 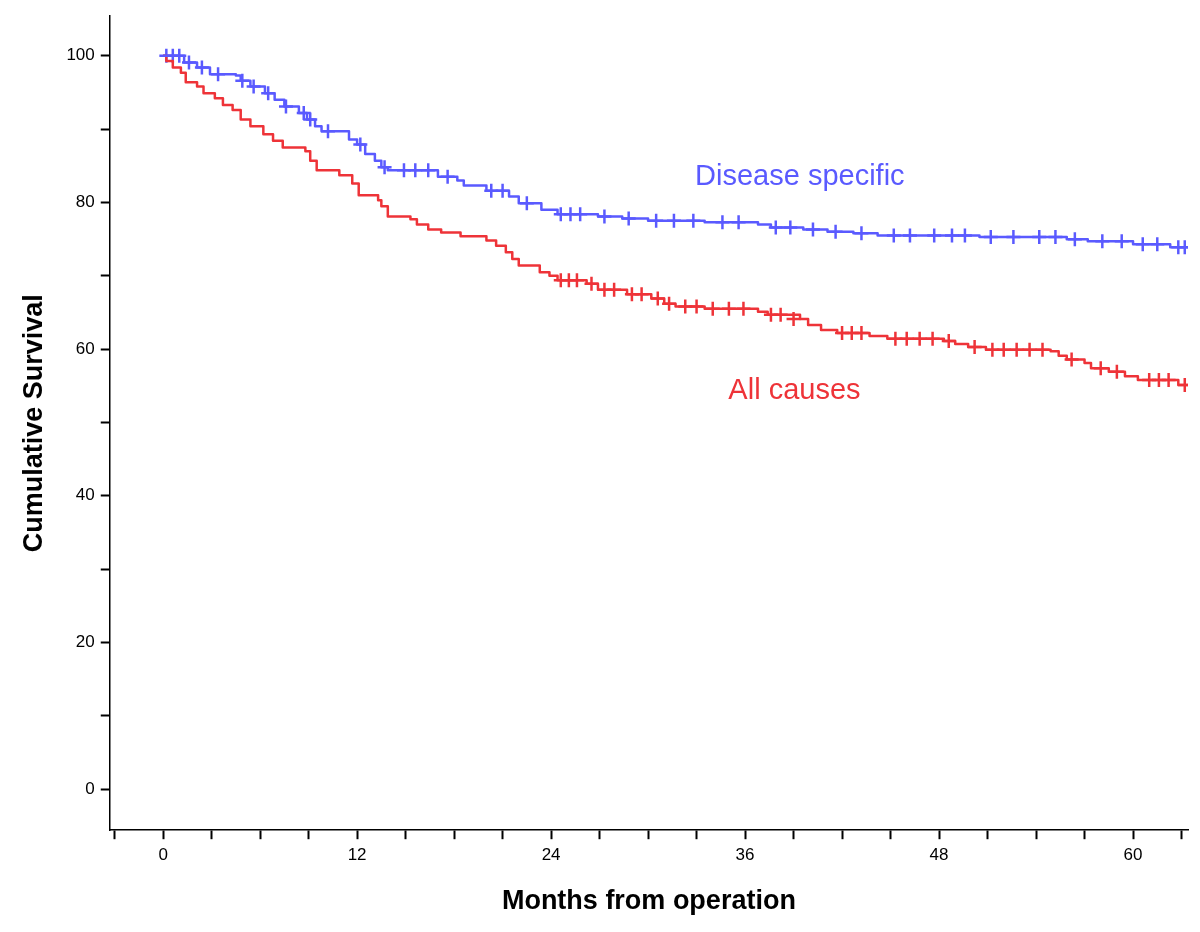 I want to click on x-tick-label: 48, so click(x=939, y=855).